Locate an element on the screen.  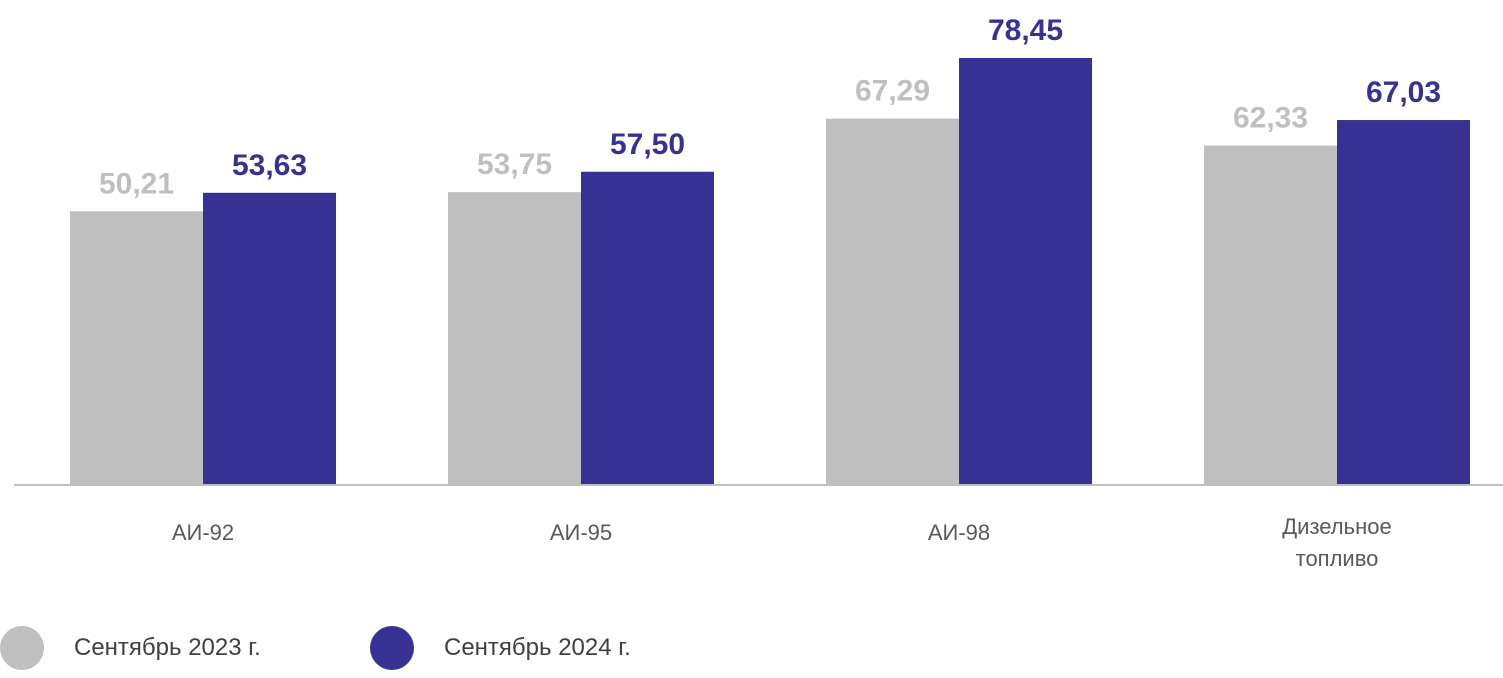
value-label-2024-0: 53,63 is located at coordinates (269, 165).